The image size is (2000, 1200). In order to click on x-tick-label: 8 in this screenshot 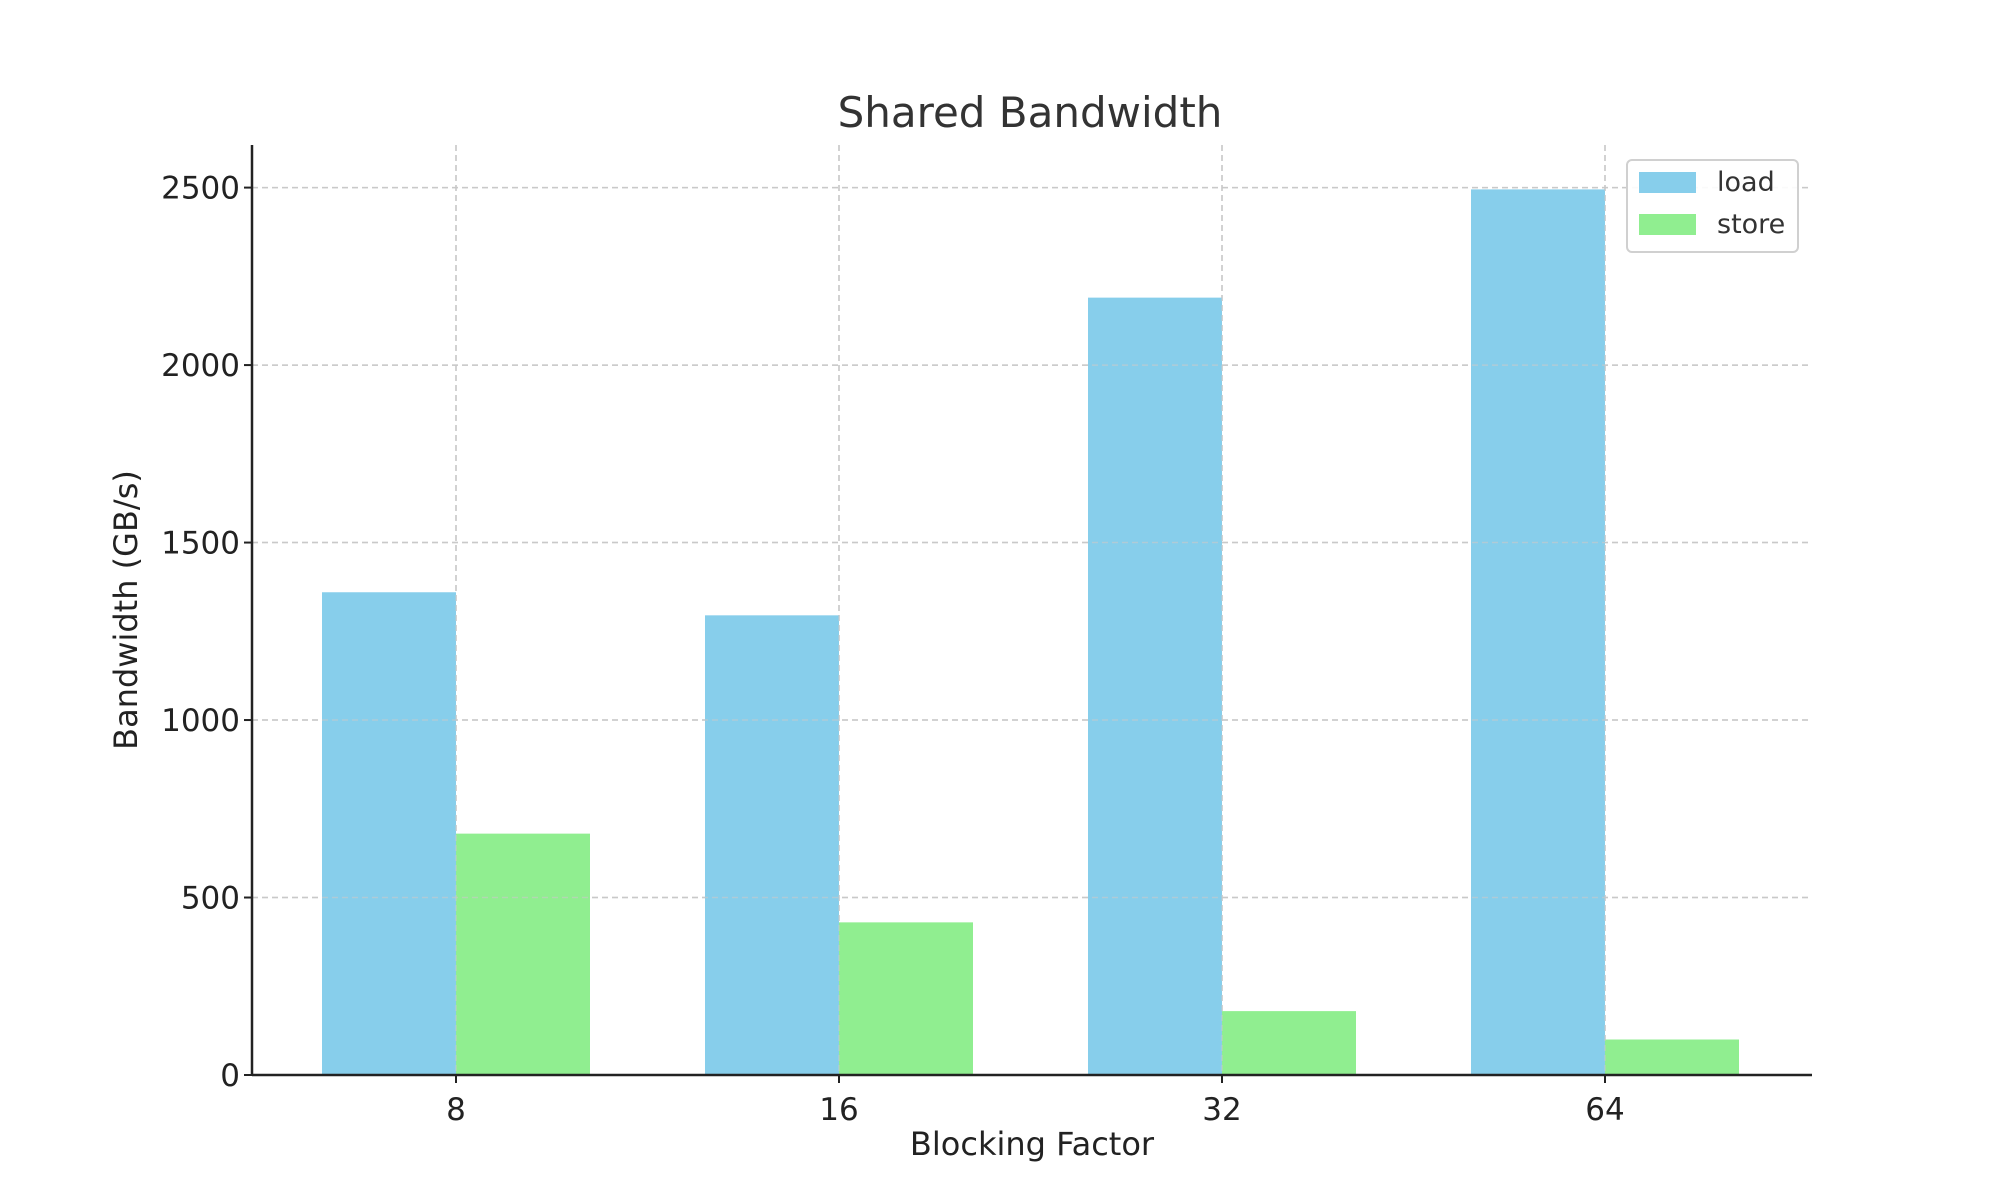, I will do `click(456, 1110)`.